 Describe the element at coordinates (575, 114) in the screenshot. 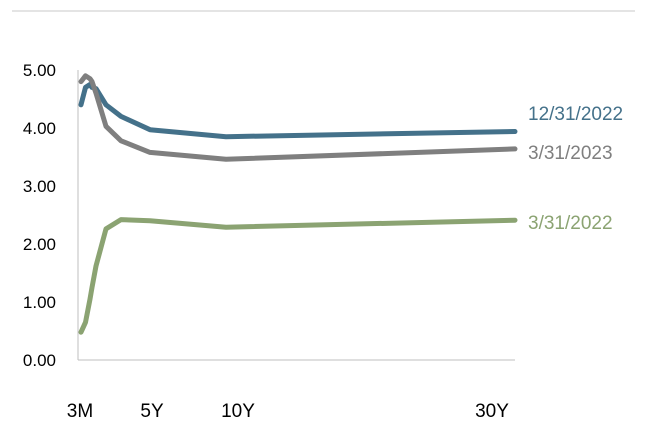

I see `series-label: 12/31/2022` at that location.